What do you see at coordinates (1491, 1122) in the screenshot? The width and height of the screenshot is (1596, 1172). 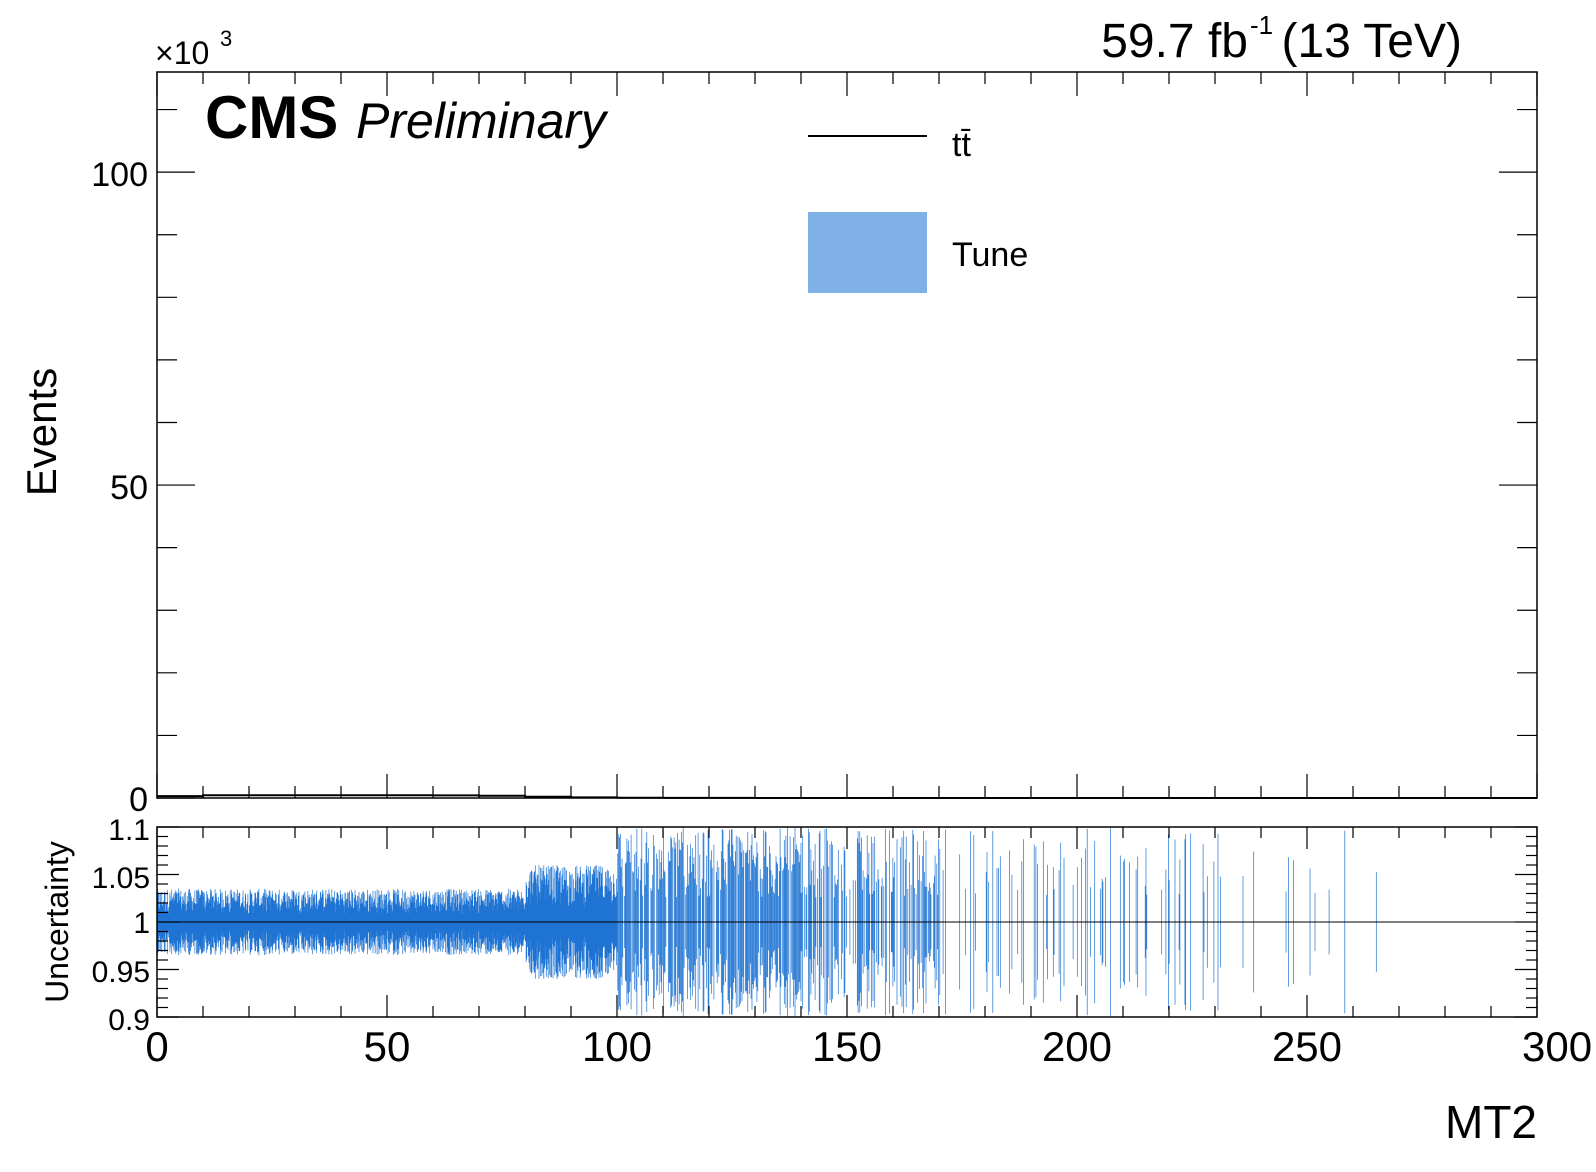 I see `x-axis-title: MT2` at bounding box center [1491, 1122].